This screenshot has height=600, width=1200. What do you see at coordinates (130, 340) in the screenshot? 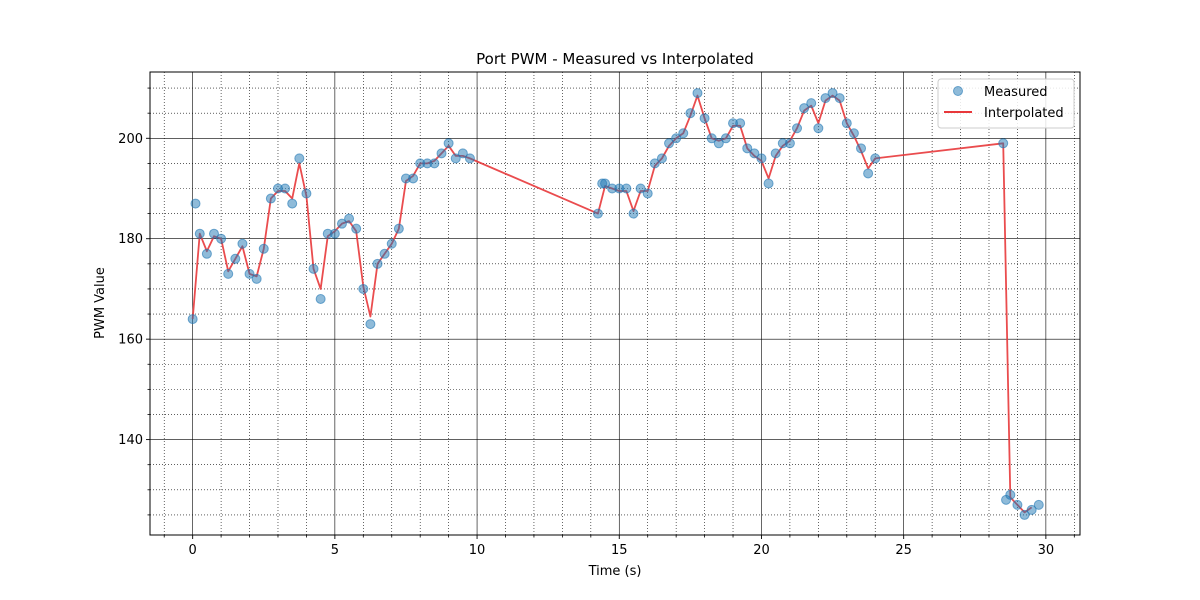
I see `y-tick-label: 160` at bounding box center [130, 340].